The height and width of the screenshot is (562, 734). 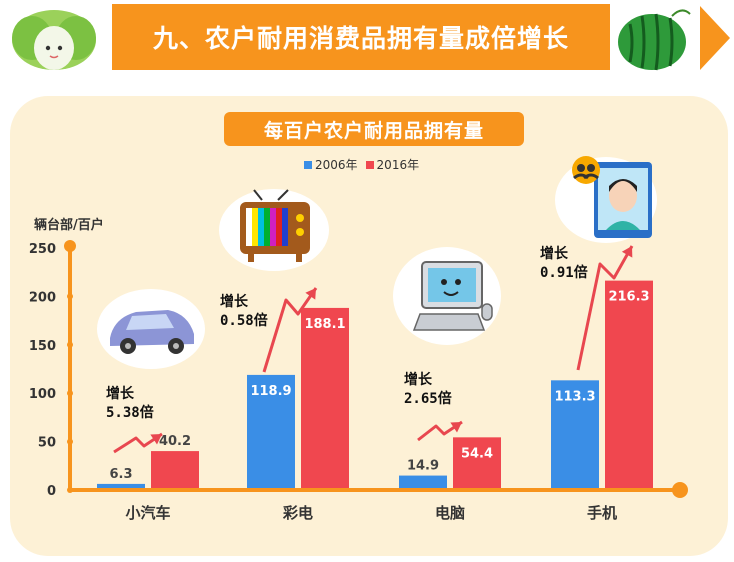 I want to click on bar-phone-2016, so click(x=629, y=385).